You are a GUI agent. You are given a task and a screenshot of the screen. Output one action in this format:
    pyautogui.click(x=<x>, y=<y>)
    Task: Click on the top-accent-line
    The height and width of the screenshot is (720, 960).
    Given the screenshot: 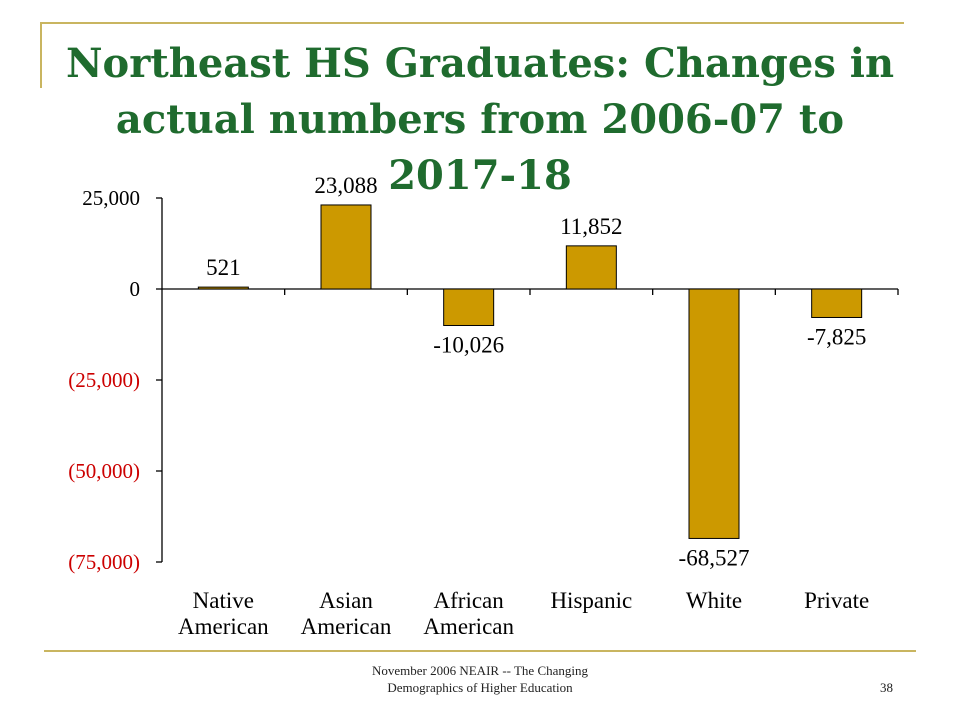 What is the action you would take?
    pyautogui.click(x=472, y=23)
    